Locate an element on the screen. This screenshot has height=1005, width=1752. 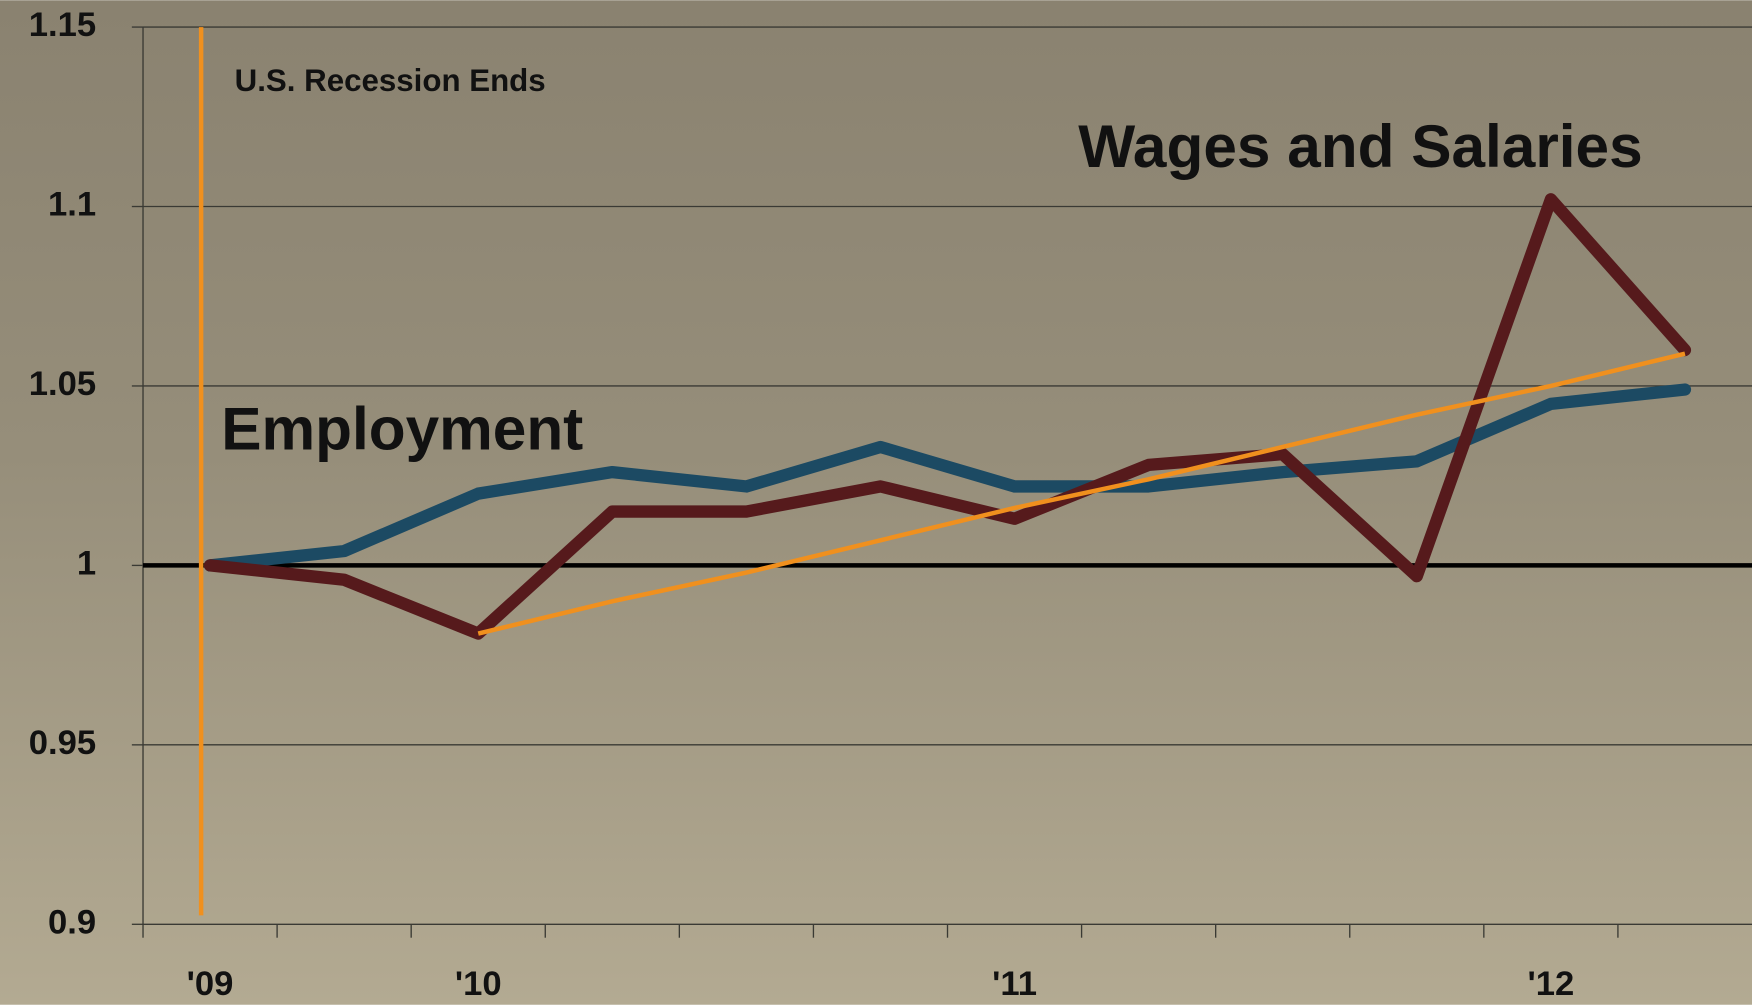
x-tick-label: '11 is located at coordinates (1014, 984).